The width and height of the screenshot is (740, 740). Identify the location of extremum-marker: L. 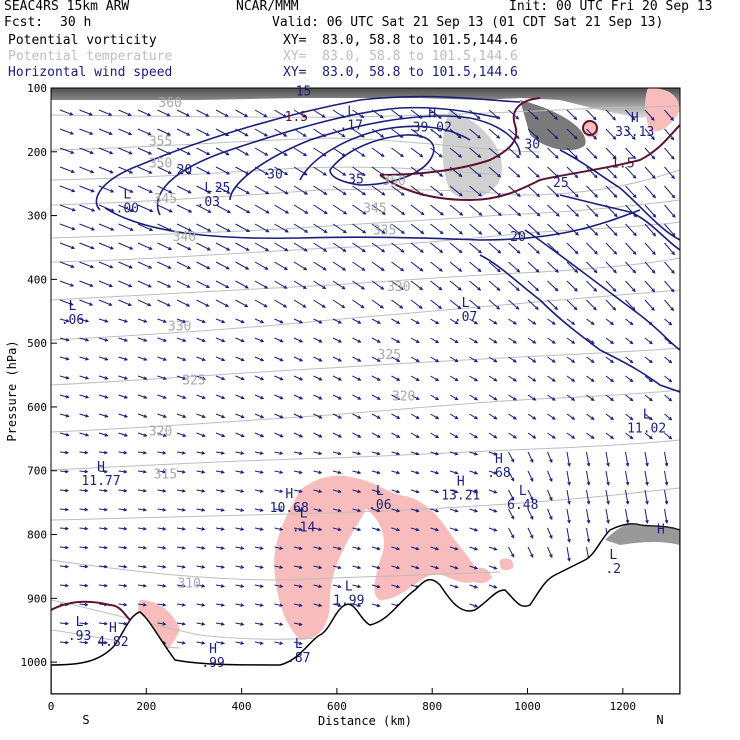
(208, 188).